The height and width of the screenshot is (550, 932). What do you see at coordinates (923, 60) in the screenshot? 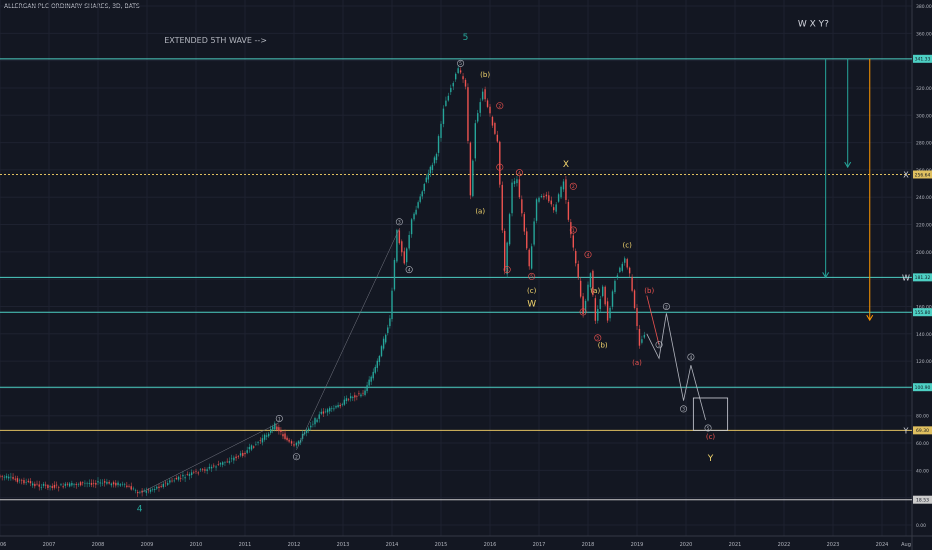
I see `level-price-label: 341.33` at bounding box center [923, 60].